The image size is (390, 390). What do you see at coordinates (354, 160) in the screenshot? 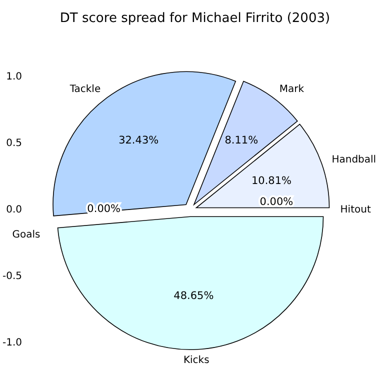
I see `slice-label: Handball` at bounding box center [354, 160].